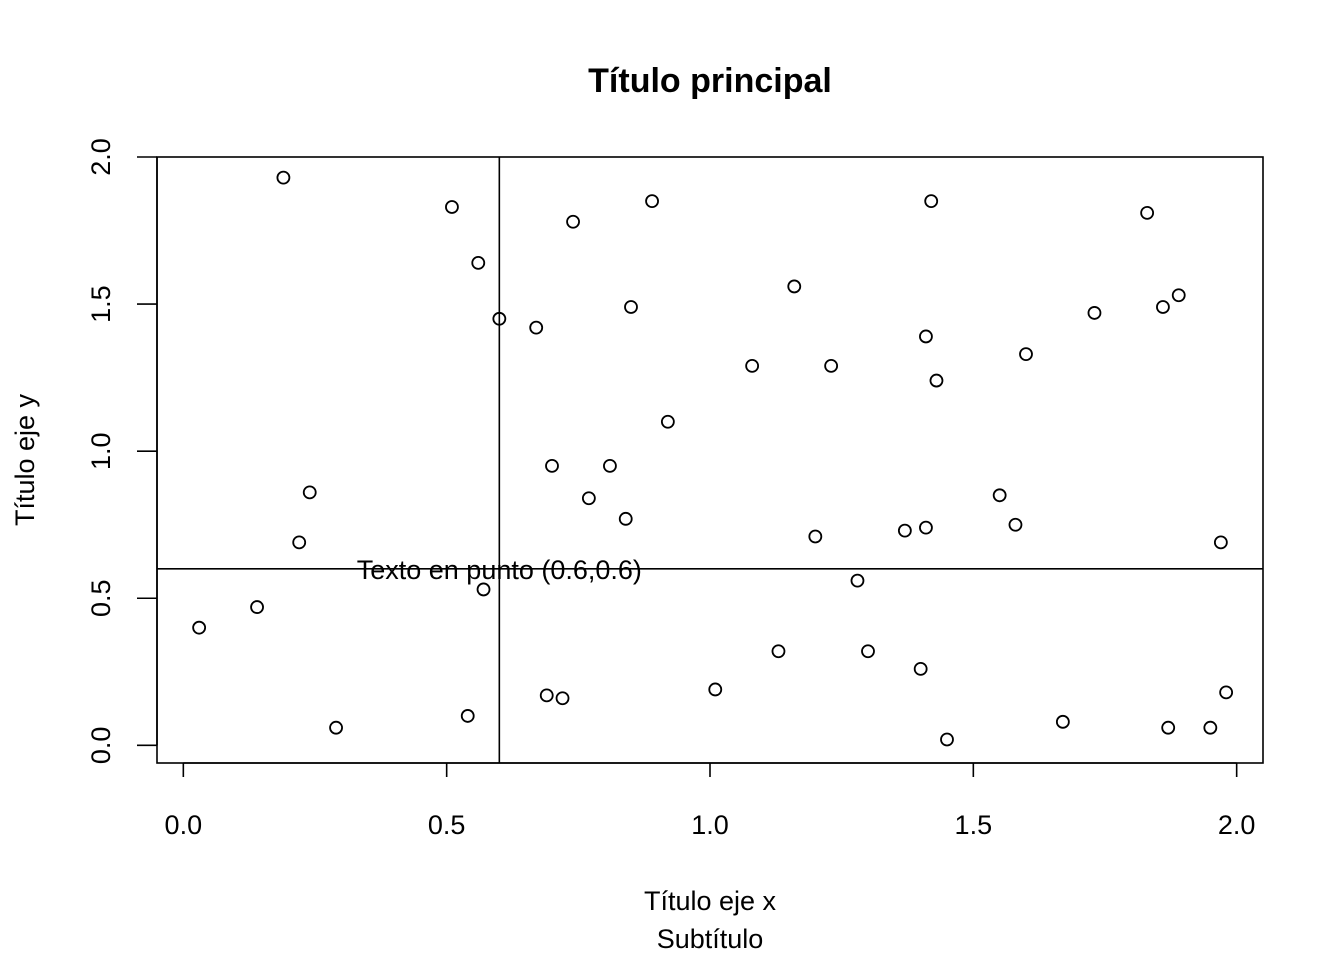 The height and width of the screenshot is (960, 1344). Describe the element at coordinates (447, 825) in the screenshot. I see `x-tick-label: 0.5` at that location.